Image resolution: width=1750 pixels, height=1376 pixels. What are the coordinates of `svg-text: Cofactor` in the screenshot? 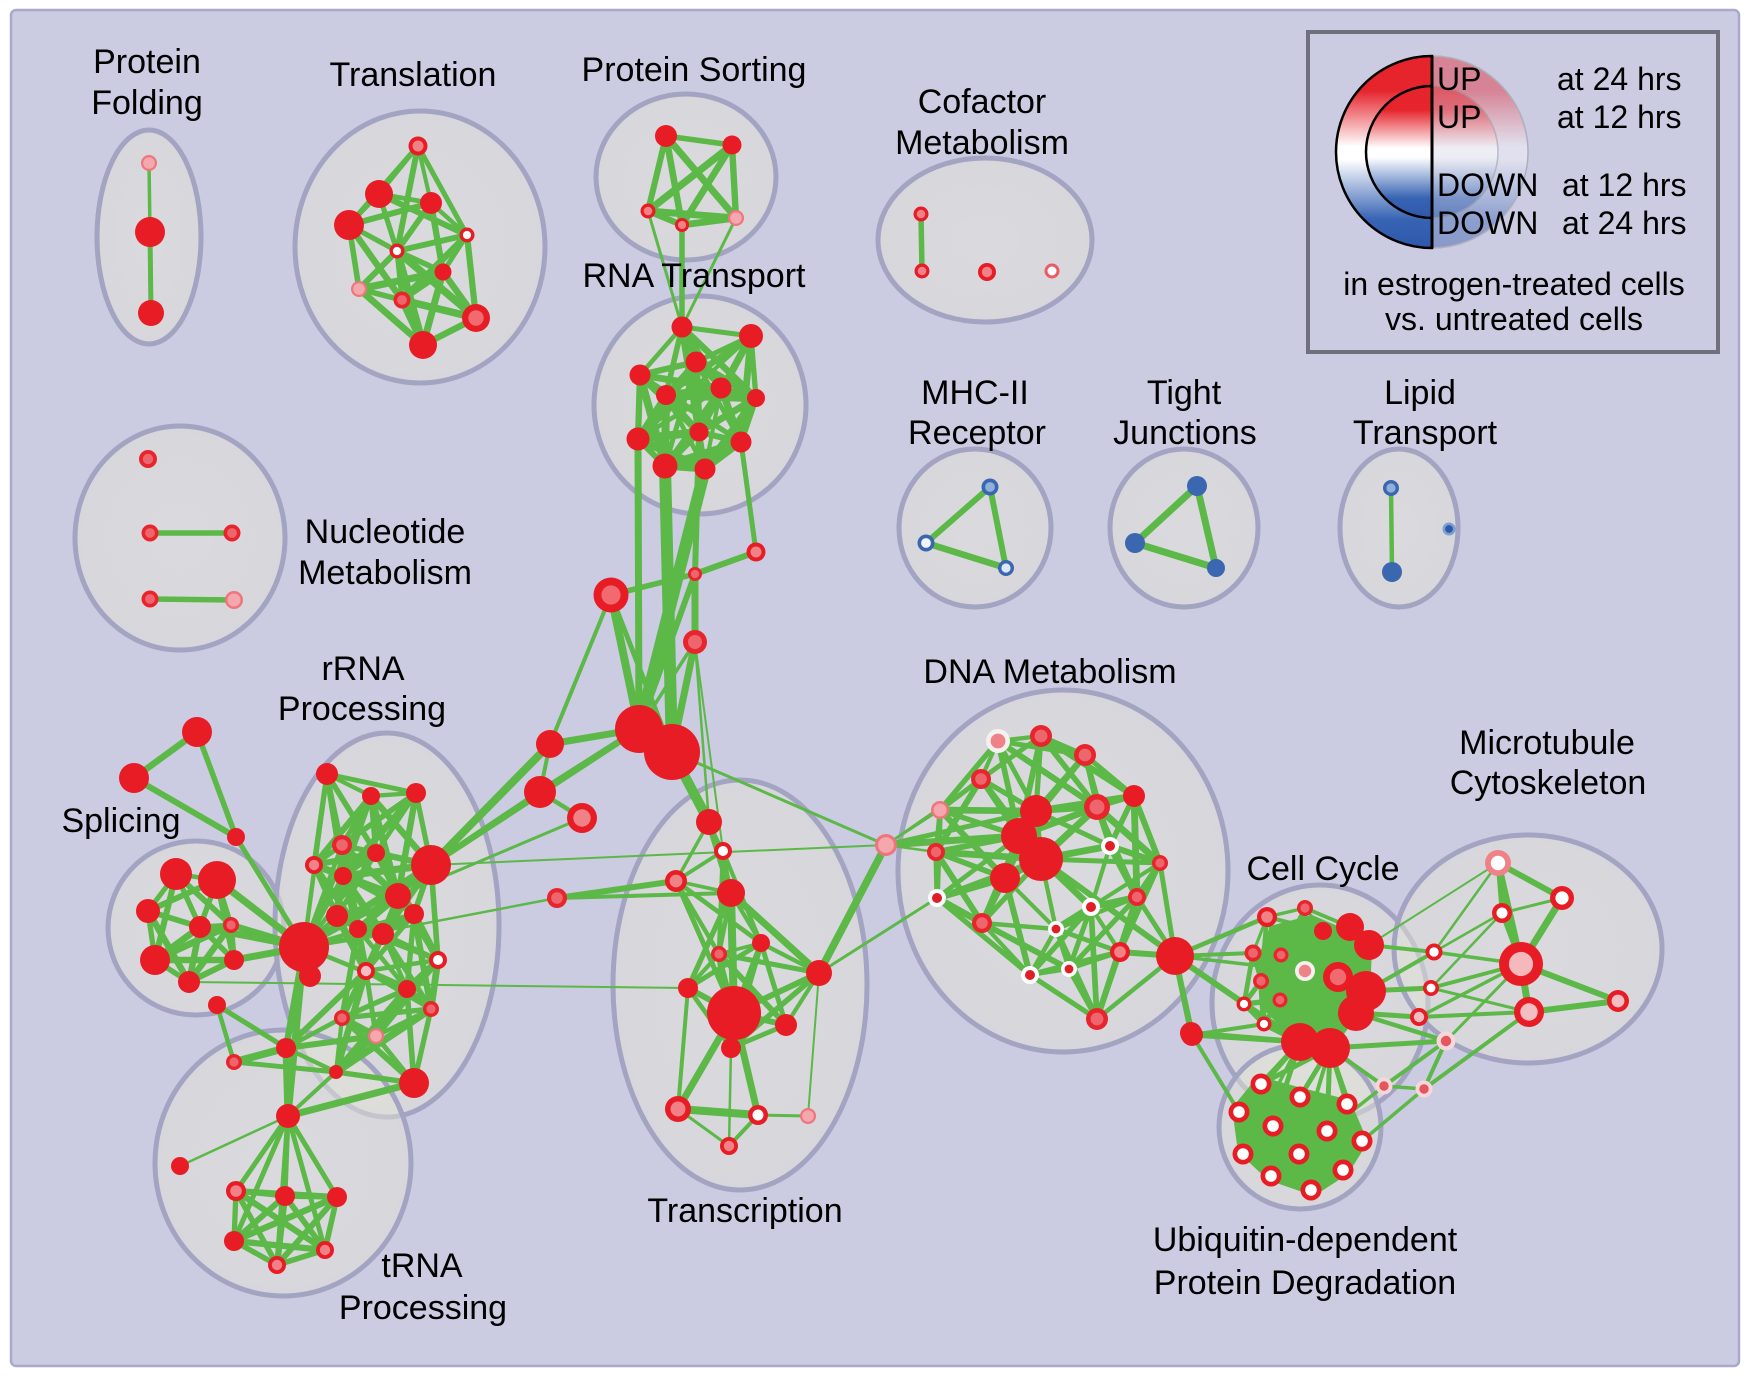 It's located at (982, 102).